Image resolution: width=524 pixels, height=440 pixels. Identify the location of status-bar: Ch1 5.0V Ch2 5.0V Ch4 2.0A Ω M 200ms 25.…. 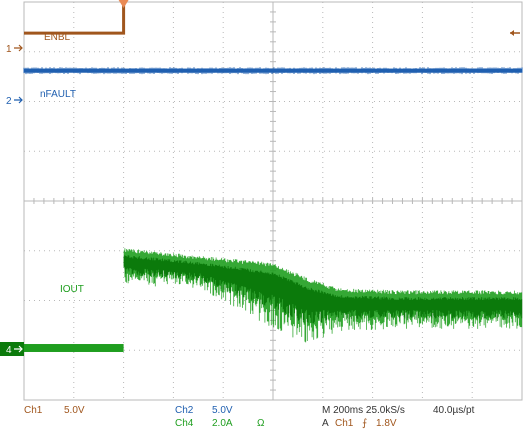
(249, 417).